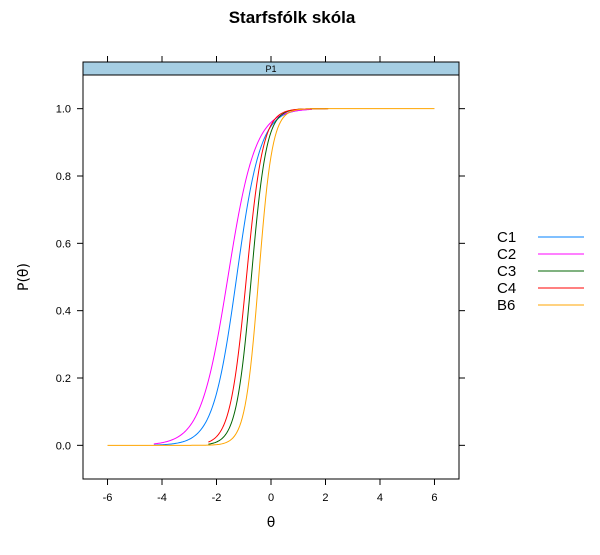 This screenshot has width=600, height=555. I want to click on x-tick-label: 2, so click(325, 498).